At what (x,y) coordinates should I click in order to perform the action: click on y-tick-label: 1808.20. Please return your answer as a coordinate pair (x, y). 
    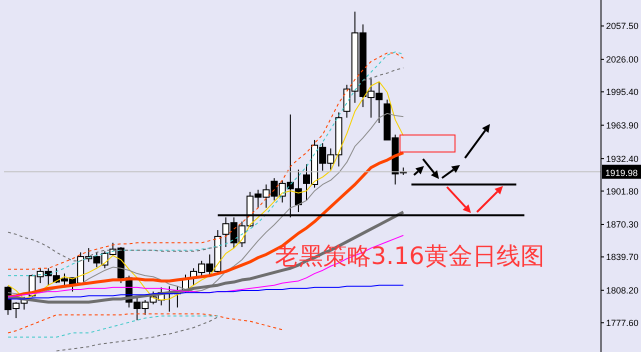
    Looking at the image, I should click on (622, 290).